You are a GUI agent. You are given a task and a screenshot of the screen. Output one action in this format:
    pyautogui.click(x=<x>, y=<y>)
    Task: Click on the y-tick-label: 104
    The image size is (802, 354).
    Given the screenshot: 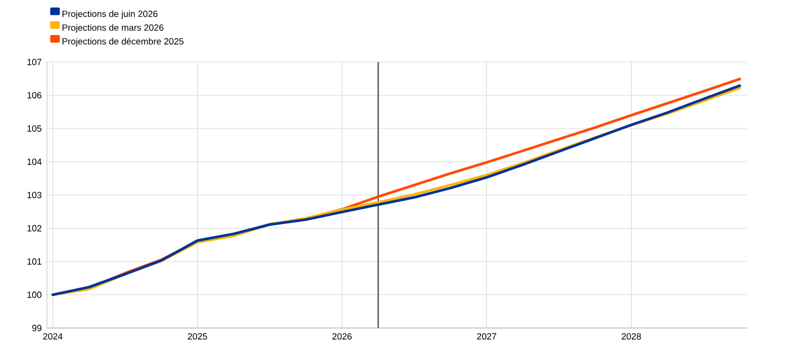 What is the action you would take?
    pyautogui.click(x=34, y=161)
    